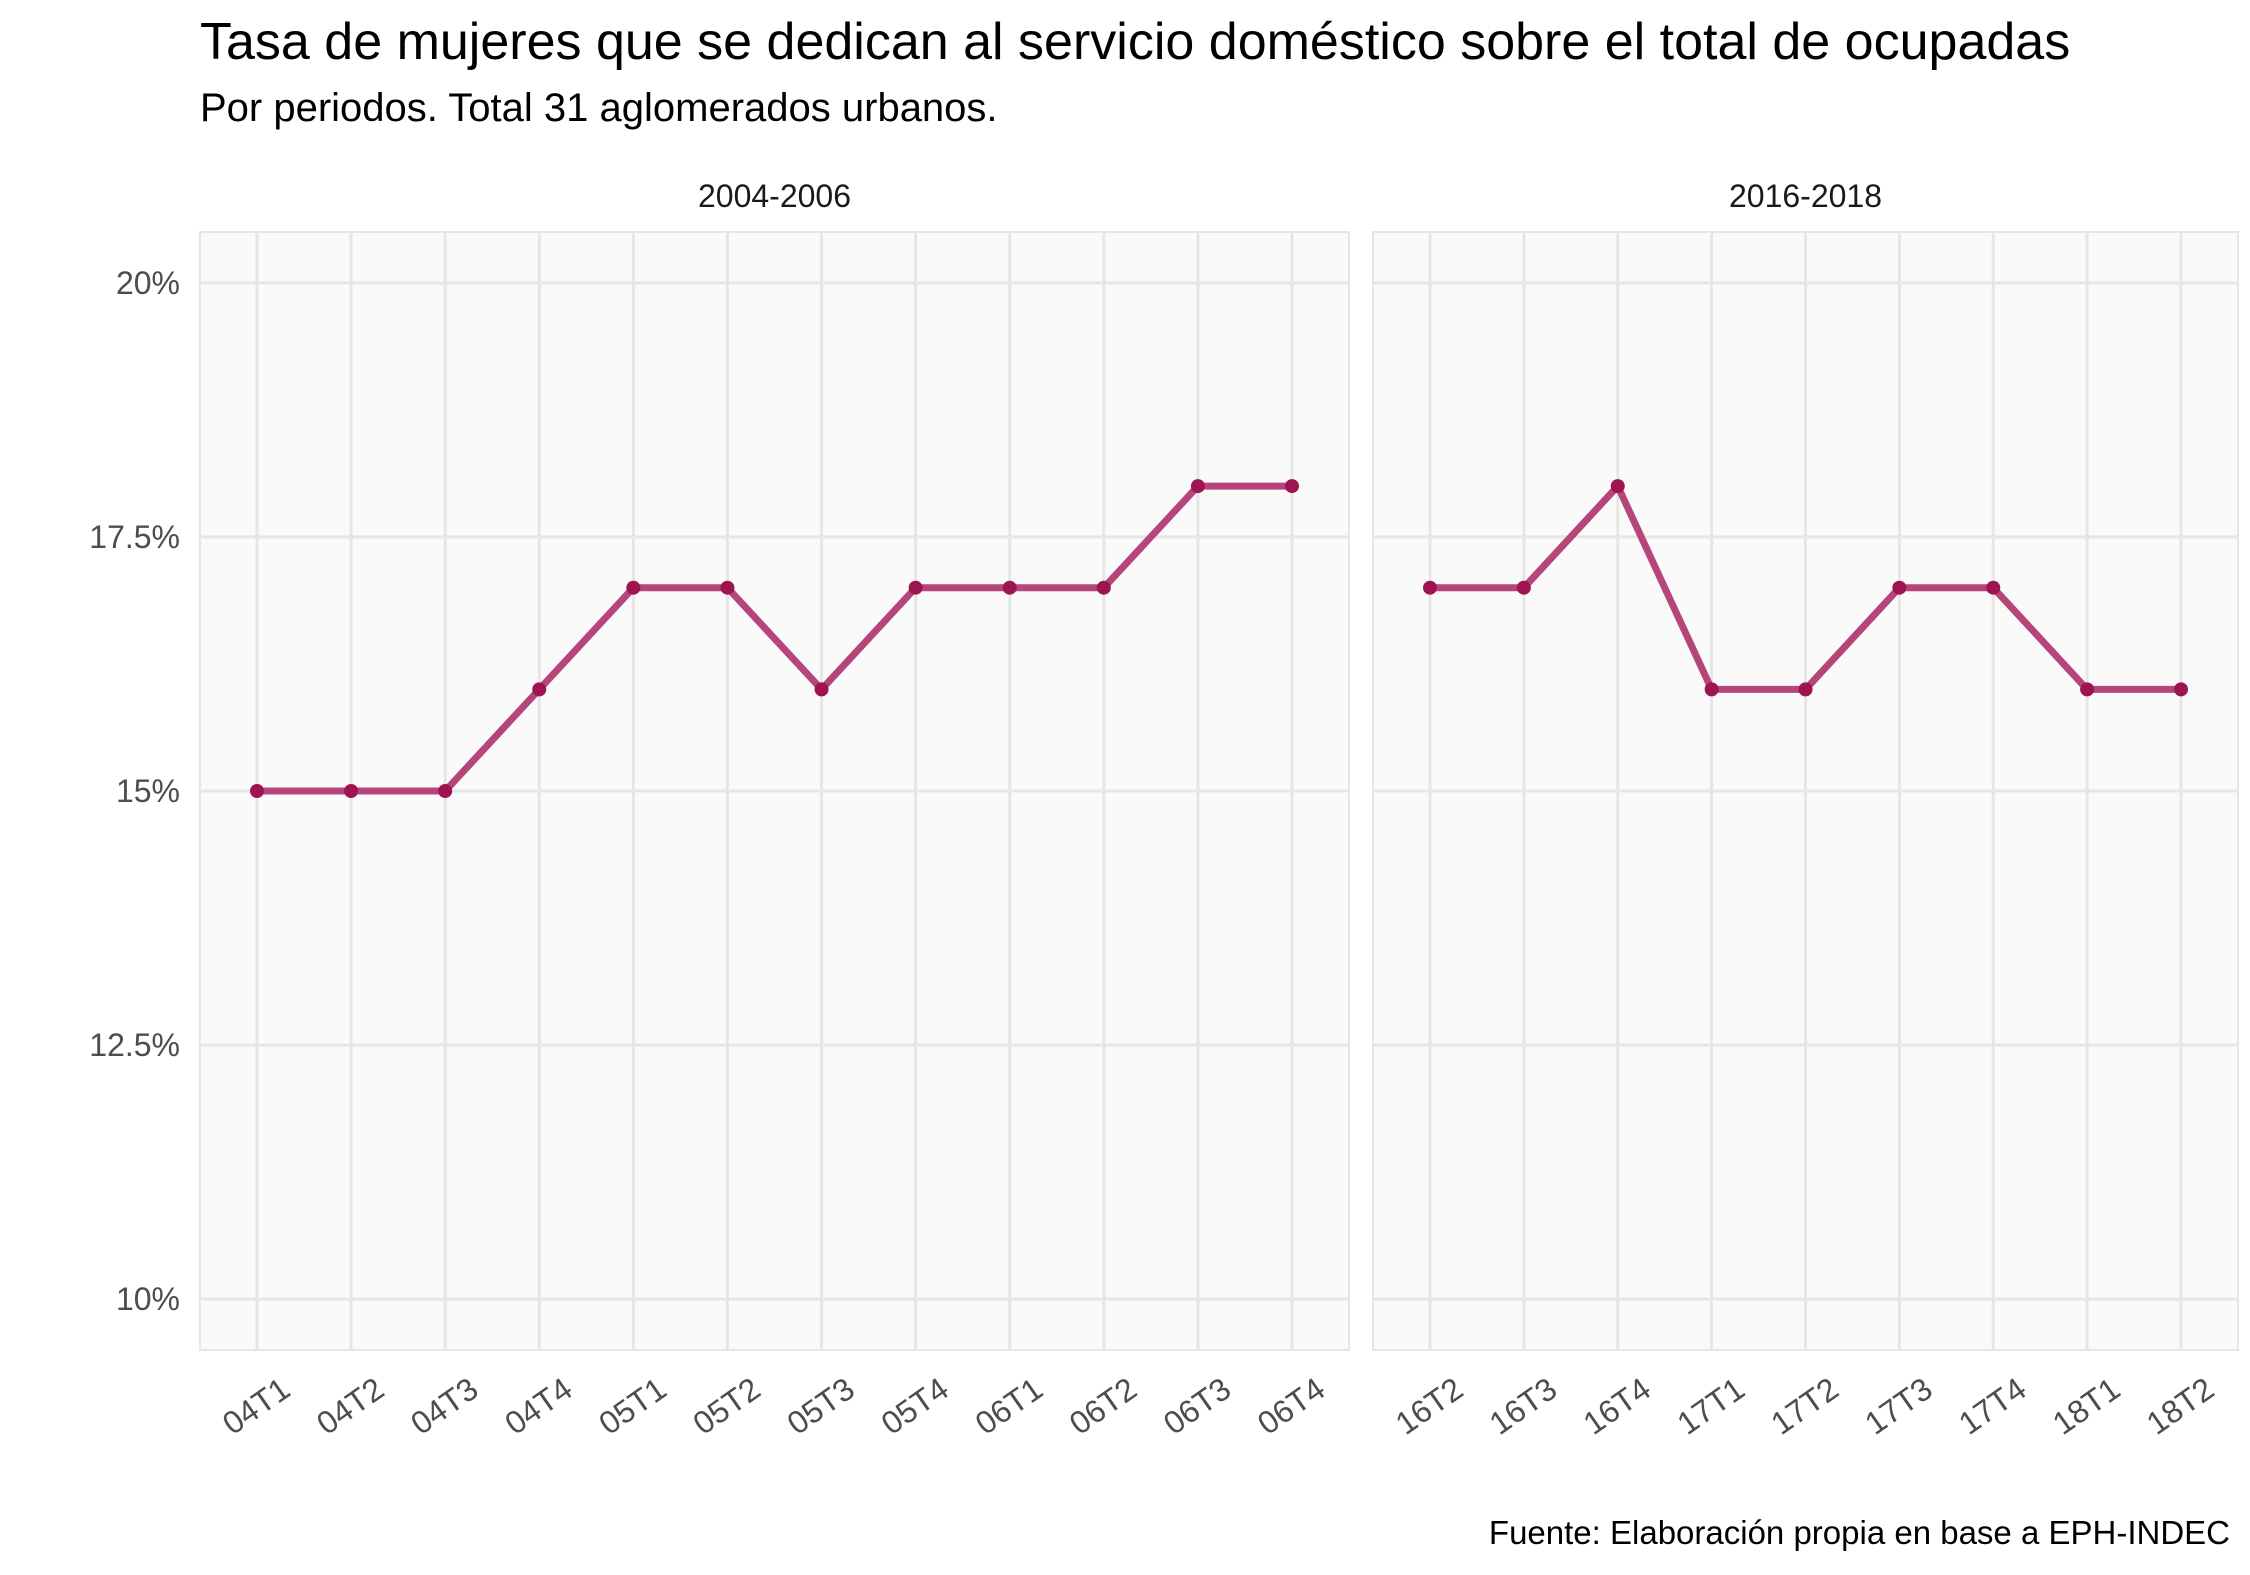 The image size is (2250, 1575). What do you see at coordinates (774, 638) in the screenshot?
I see `series-line` at bounding box center [774, 638].